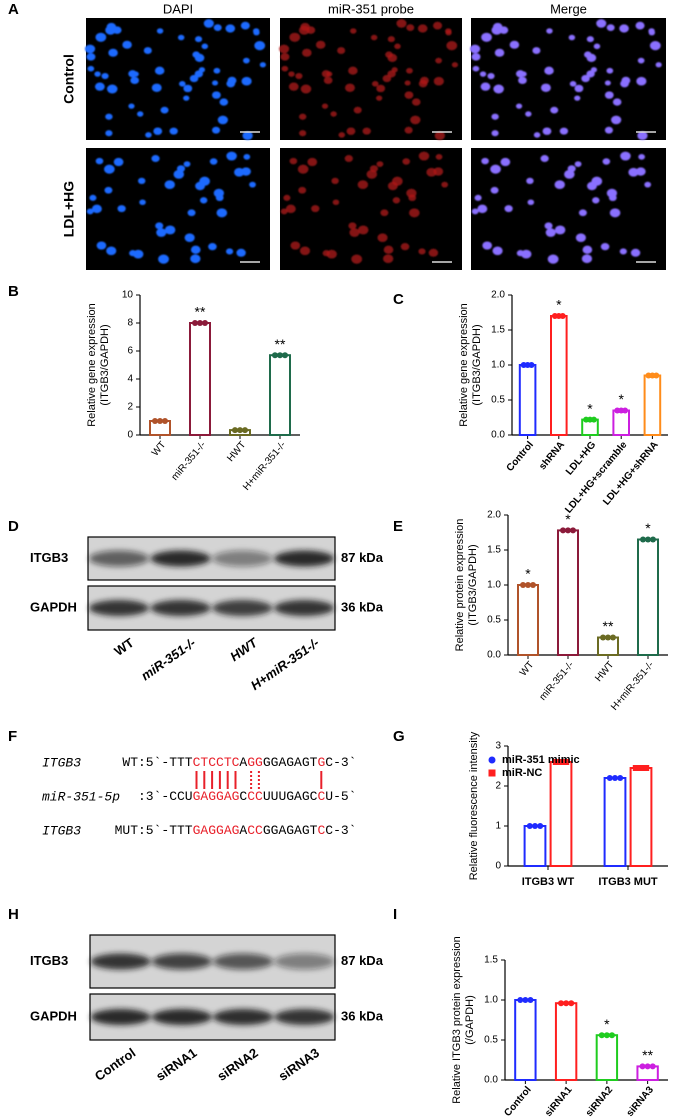 The height and width of the screenshot is (1117, 685). Describe the element at coordinates (244, 649) in the screenshot. I see `lane-label: HWT` at that location.